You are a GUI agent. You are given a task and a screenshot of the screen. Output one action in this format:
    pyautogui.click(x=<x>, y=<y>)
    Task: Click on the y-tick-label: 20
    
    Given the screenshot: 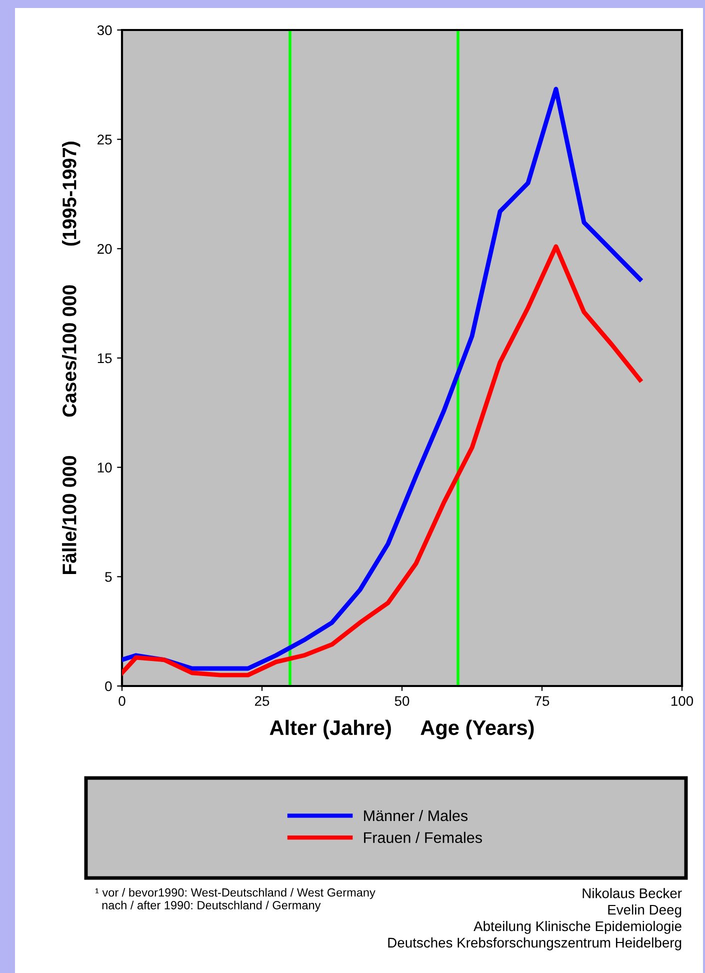 What is the action you would take?
    pyautogui.click(x=105, y=249)
    